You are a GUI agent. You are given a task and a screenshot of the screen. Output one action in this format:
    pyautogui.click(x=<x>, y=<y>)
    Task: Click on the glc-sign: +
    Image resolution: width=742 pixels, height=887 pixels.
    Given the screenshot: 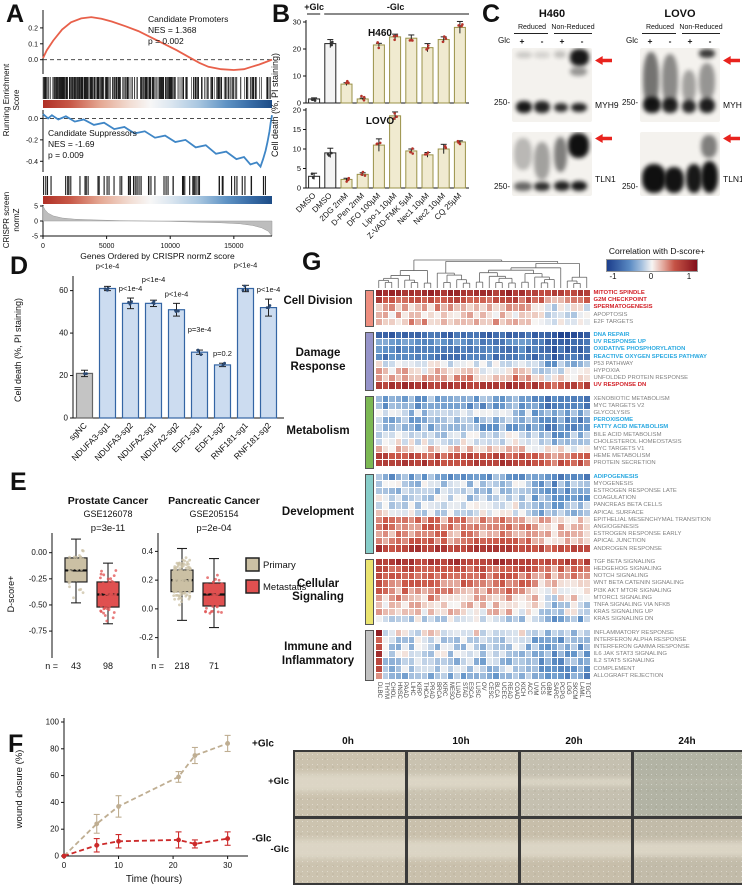 What is the action you would take?
    pyautogui.click(x=522, y=41)
    